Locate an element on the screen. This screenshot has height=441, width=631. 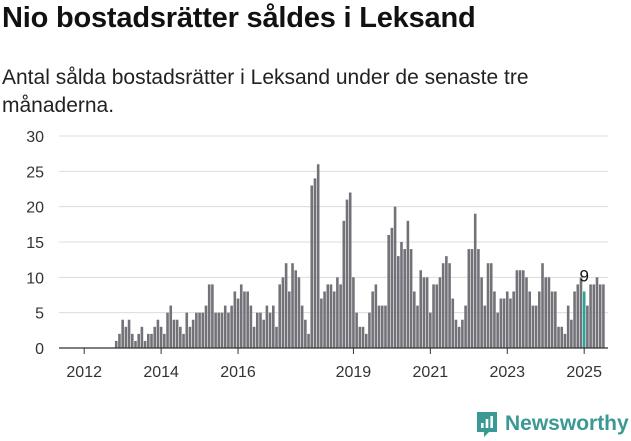
annotations: 9 is located at coordinates (583, 275).